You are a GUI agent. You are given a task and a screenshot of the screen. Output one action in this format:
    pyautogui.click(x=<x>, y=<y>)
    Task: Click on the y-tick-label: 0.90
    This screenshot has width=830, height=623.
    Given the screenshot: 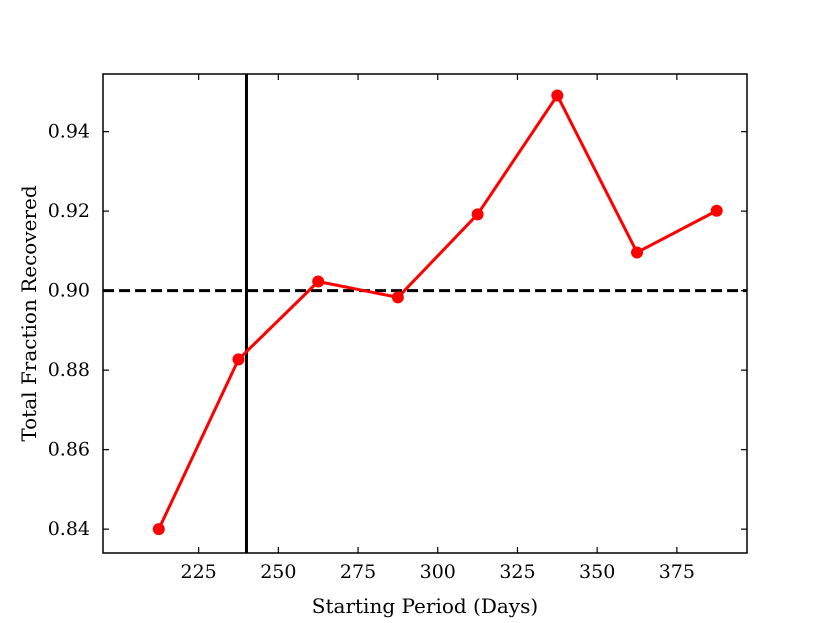 What is the action you would take?
    pyautogui.click(x=69, y=291)
    